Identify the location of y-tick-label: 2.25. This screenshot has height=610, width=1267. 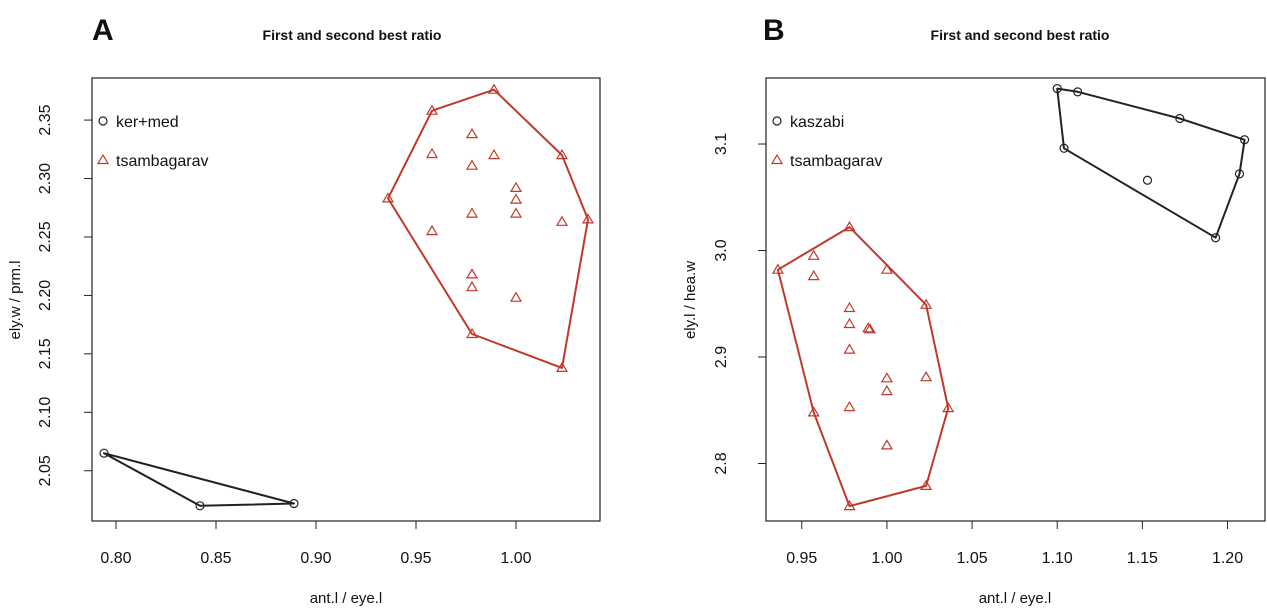
(45, 236).